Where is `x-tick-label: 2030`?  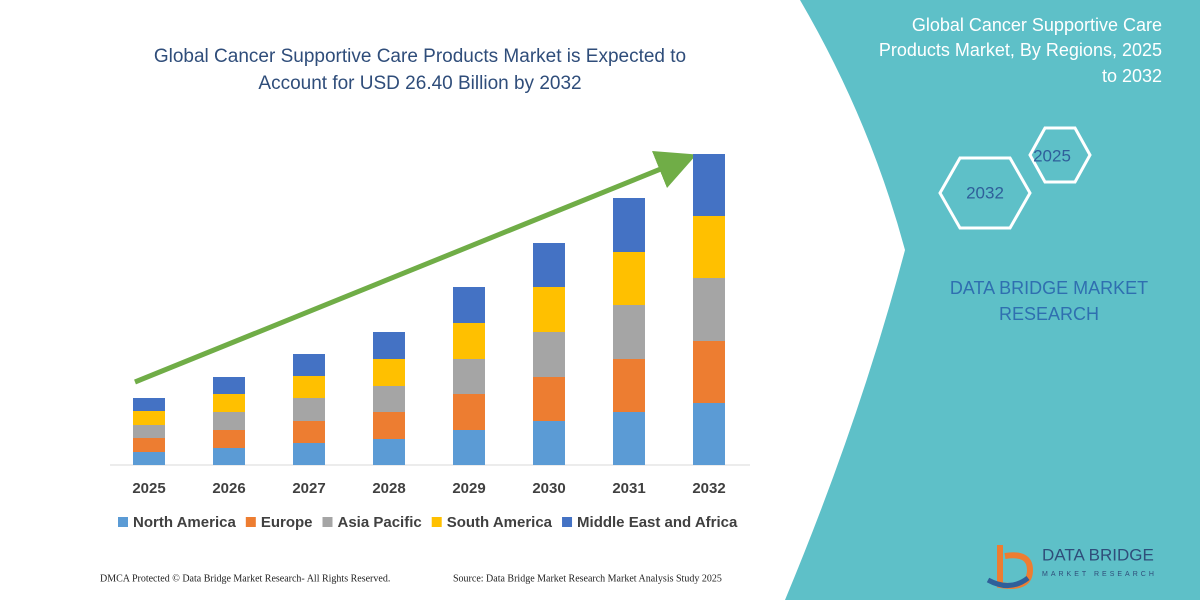 x-tick-label: 2030 is located at coordinates (548, 488).